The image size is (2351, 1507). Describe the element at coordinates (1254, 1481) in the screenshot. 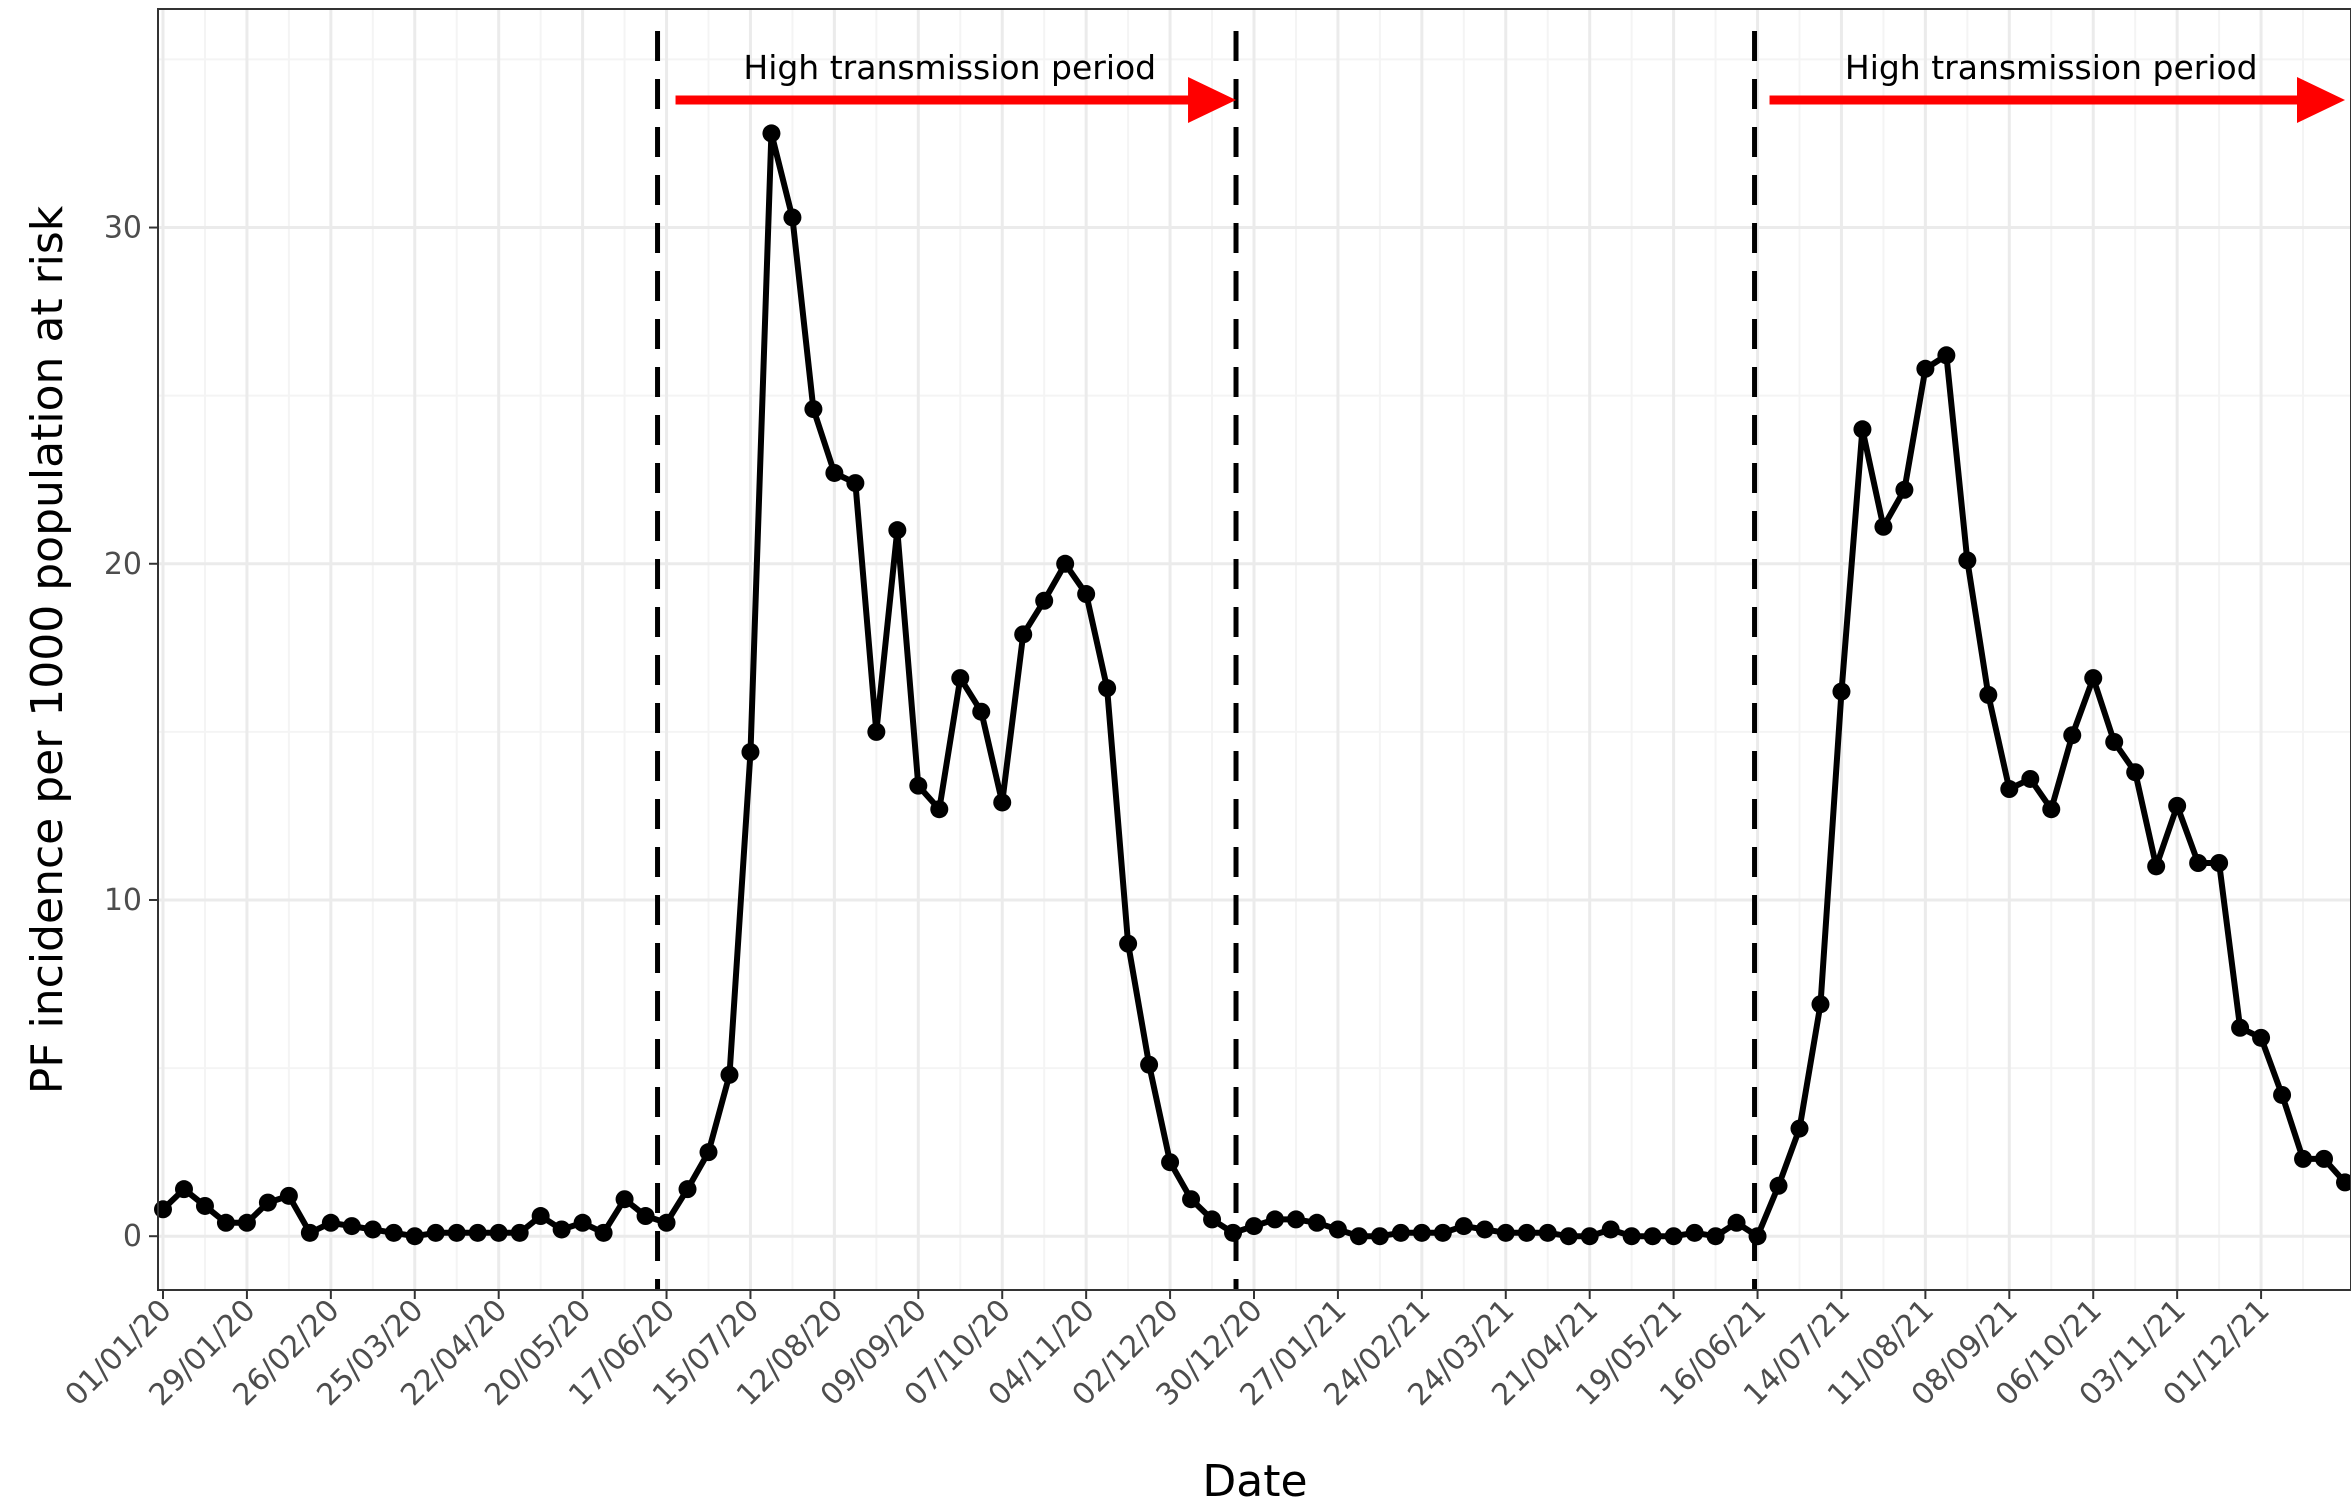

I see `x-axis-title: Date` at that location.